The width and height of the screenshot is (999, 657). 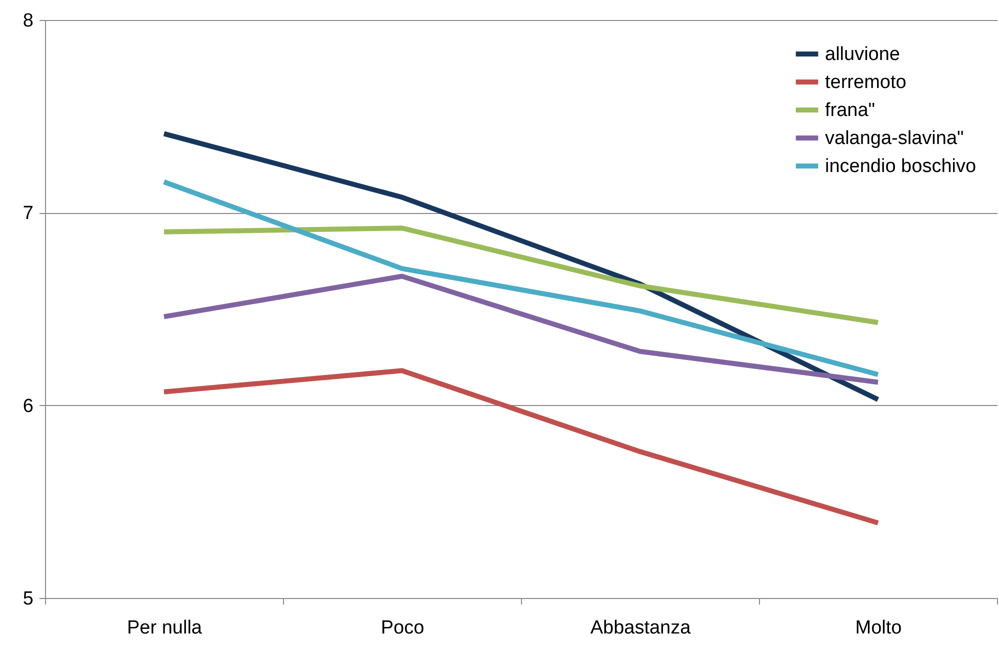 What do you see at coordinates (865, 82) in the screenshot?
I see `legend-label: terremoto` at bounding box center [865, 82].